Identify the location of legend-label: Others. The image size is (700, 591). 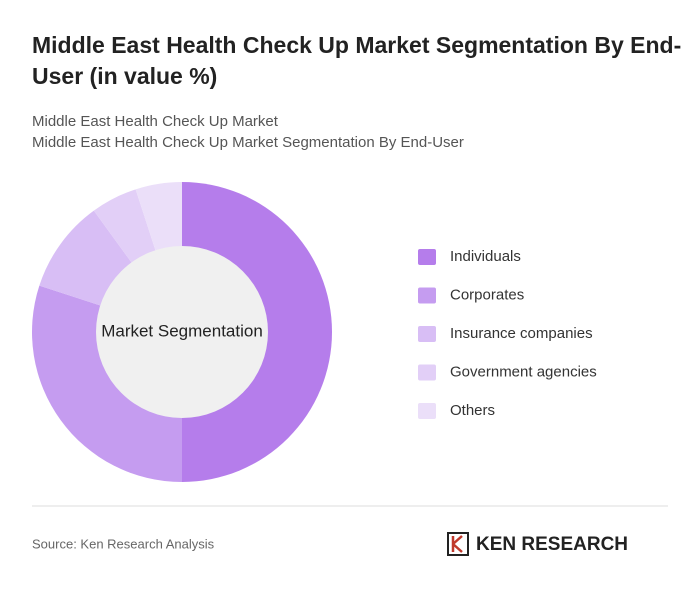
(472, 410).